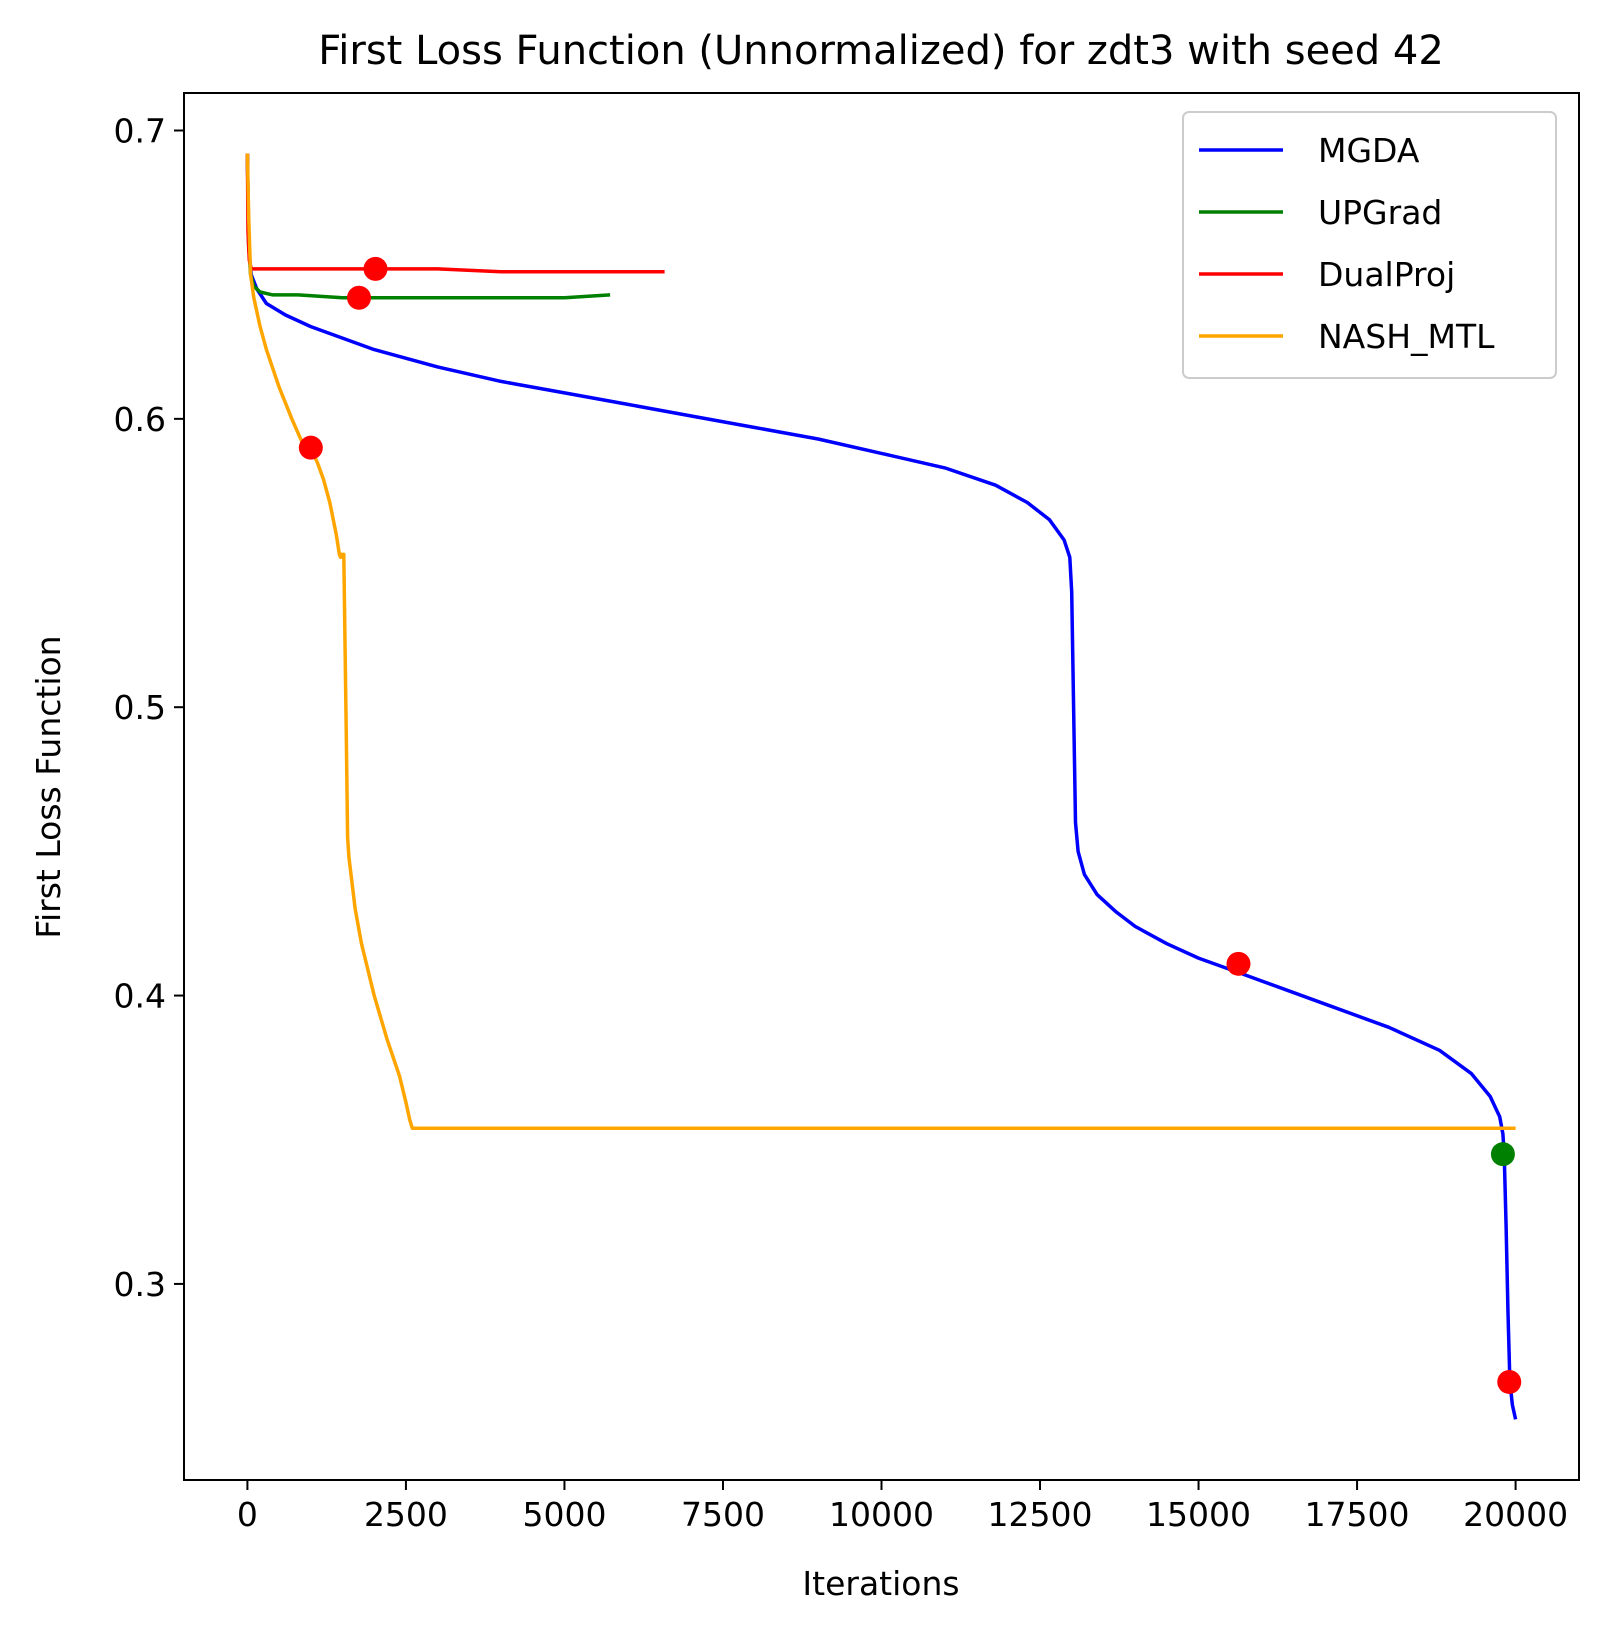  What do you see at coordinates (1369, 150) in the screenshot?
I see `legend-label: MGDA` at bounding box center [1369, 150].